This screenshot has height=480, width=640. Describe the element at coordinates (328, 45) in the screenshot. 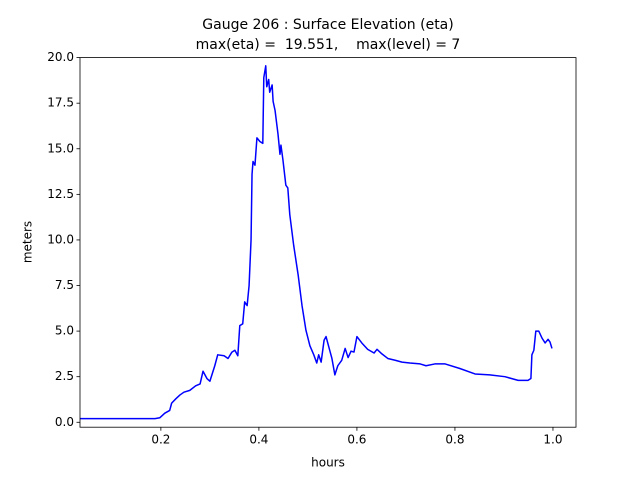

I see `chart-subtitle: max(eta) = 19.551, max(level) = 7` at that location.